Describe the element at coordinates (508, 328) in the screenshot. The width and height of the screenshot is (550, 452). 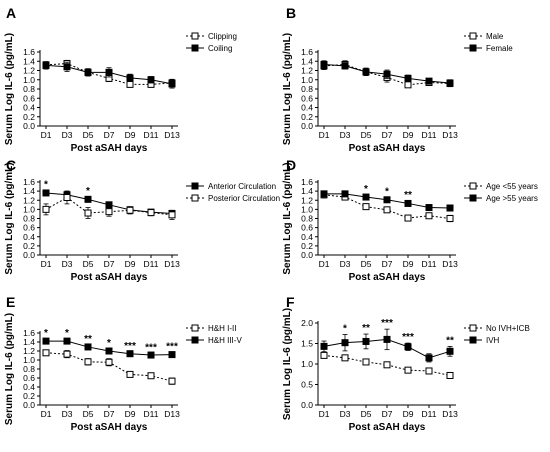
I see `legend-label: No IVH+ICB` at that location.